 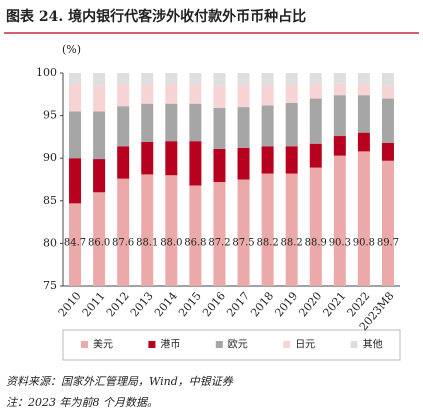 What do you see at coordinates (219, 243) in the screenshot?
I see `value-label: 87.2` at bounding box center [219, 243].